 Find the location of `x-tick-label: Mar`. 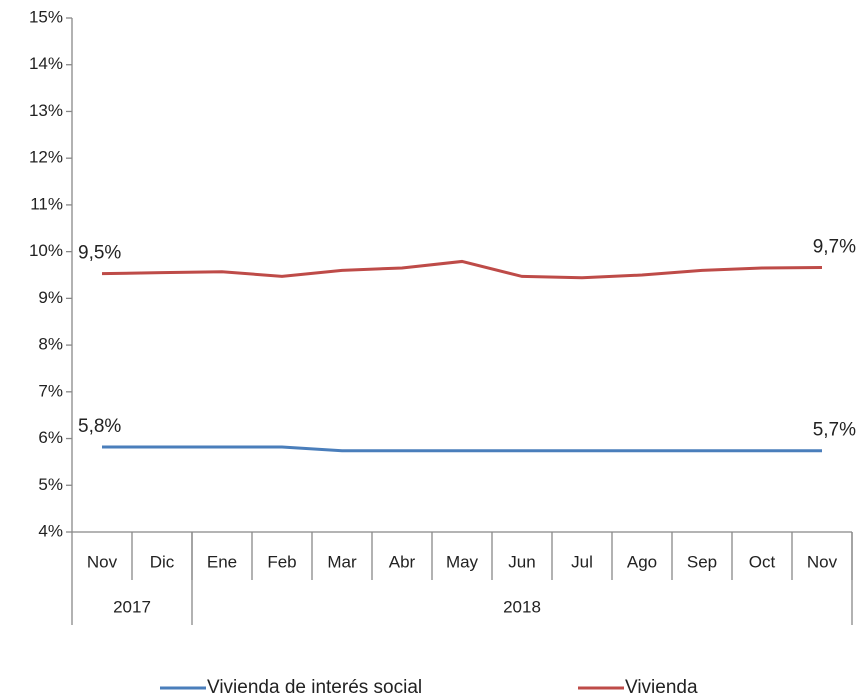

x-tick-label: Mar is located at coordinates (342, 561).